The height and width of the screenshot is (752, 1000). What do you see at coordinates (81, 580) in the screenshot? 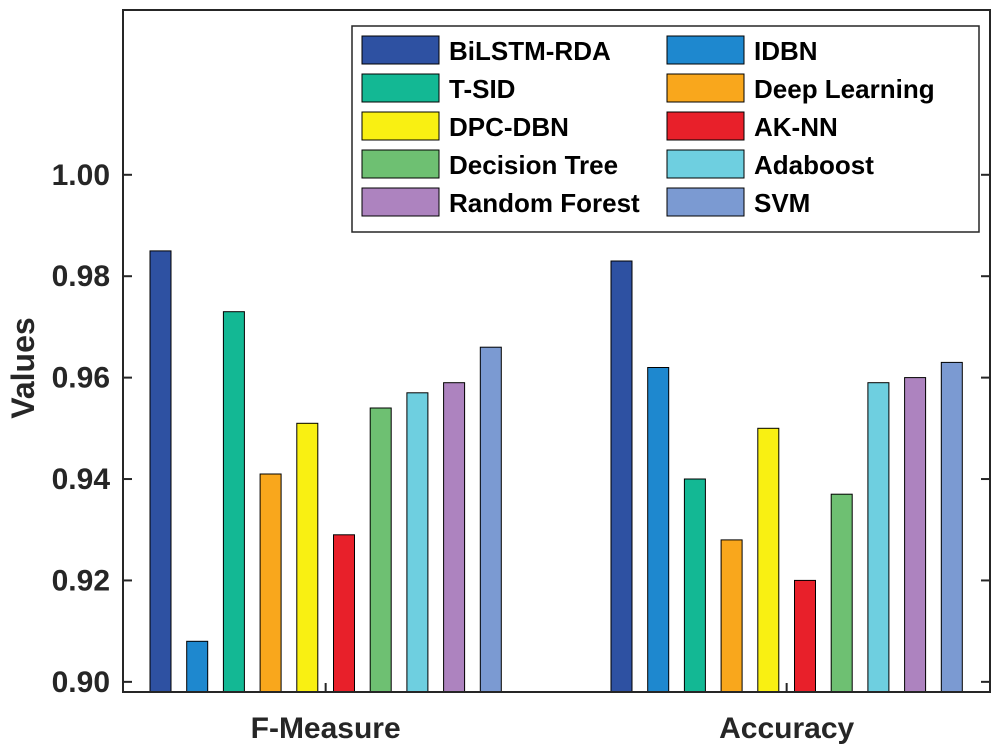
I see `y-tick-label: 0.92` at bounding box center [81, 580].